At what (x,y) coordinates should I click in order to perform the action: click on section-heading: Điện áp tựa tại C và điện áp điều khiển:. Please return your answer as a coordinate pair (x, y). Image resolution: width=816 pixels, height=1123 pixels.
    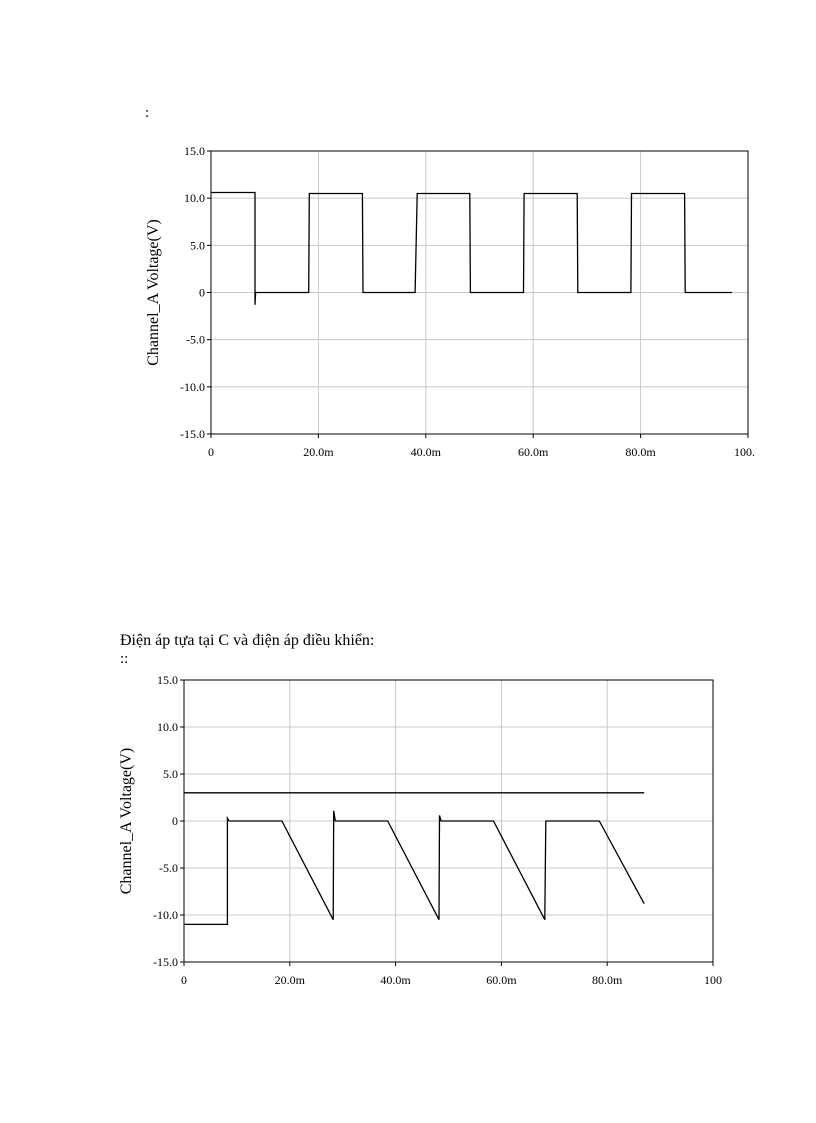
    Looking at the image, I should click on (247, 640).